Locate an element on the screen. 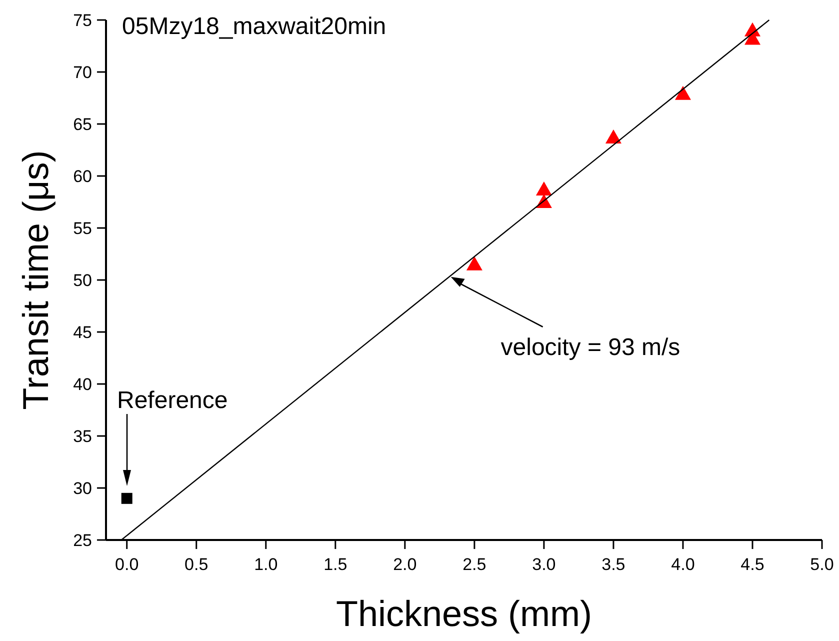 This screenshot has height=641, width=839. y-tick-label: 40 is located at coordinates (82, 384).